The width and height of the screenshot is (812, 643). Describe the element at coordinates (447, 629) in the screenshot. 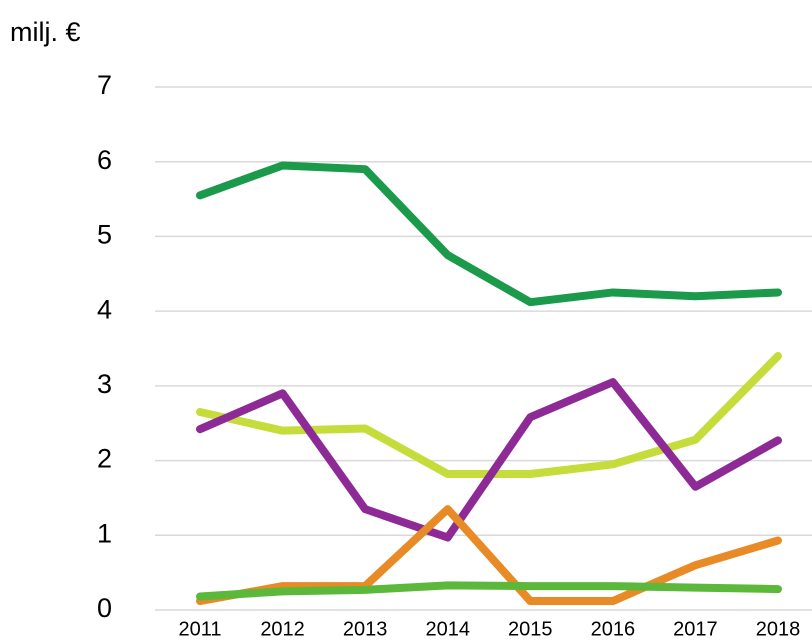

I see `x-tick-label: 2014` at that location.